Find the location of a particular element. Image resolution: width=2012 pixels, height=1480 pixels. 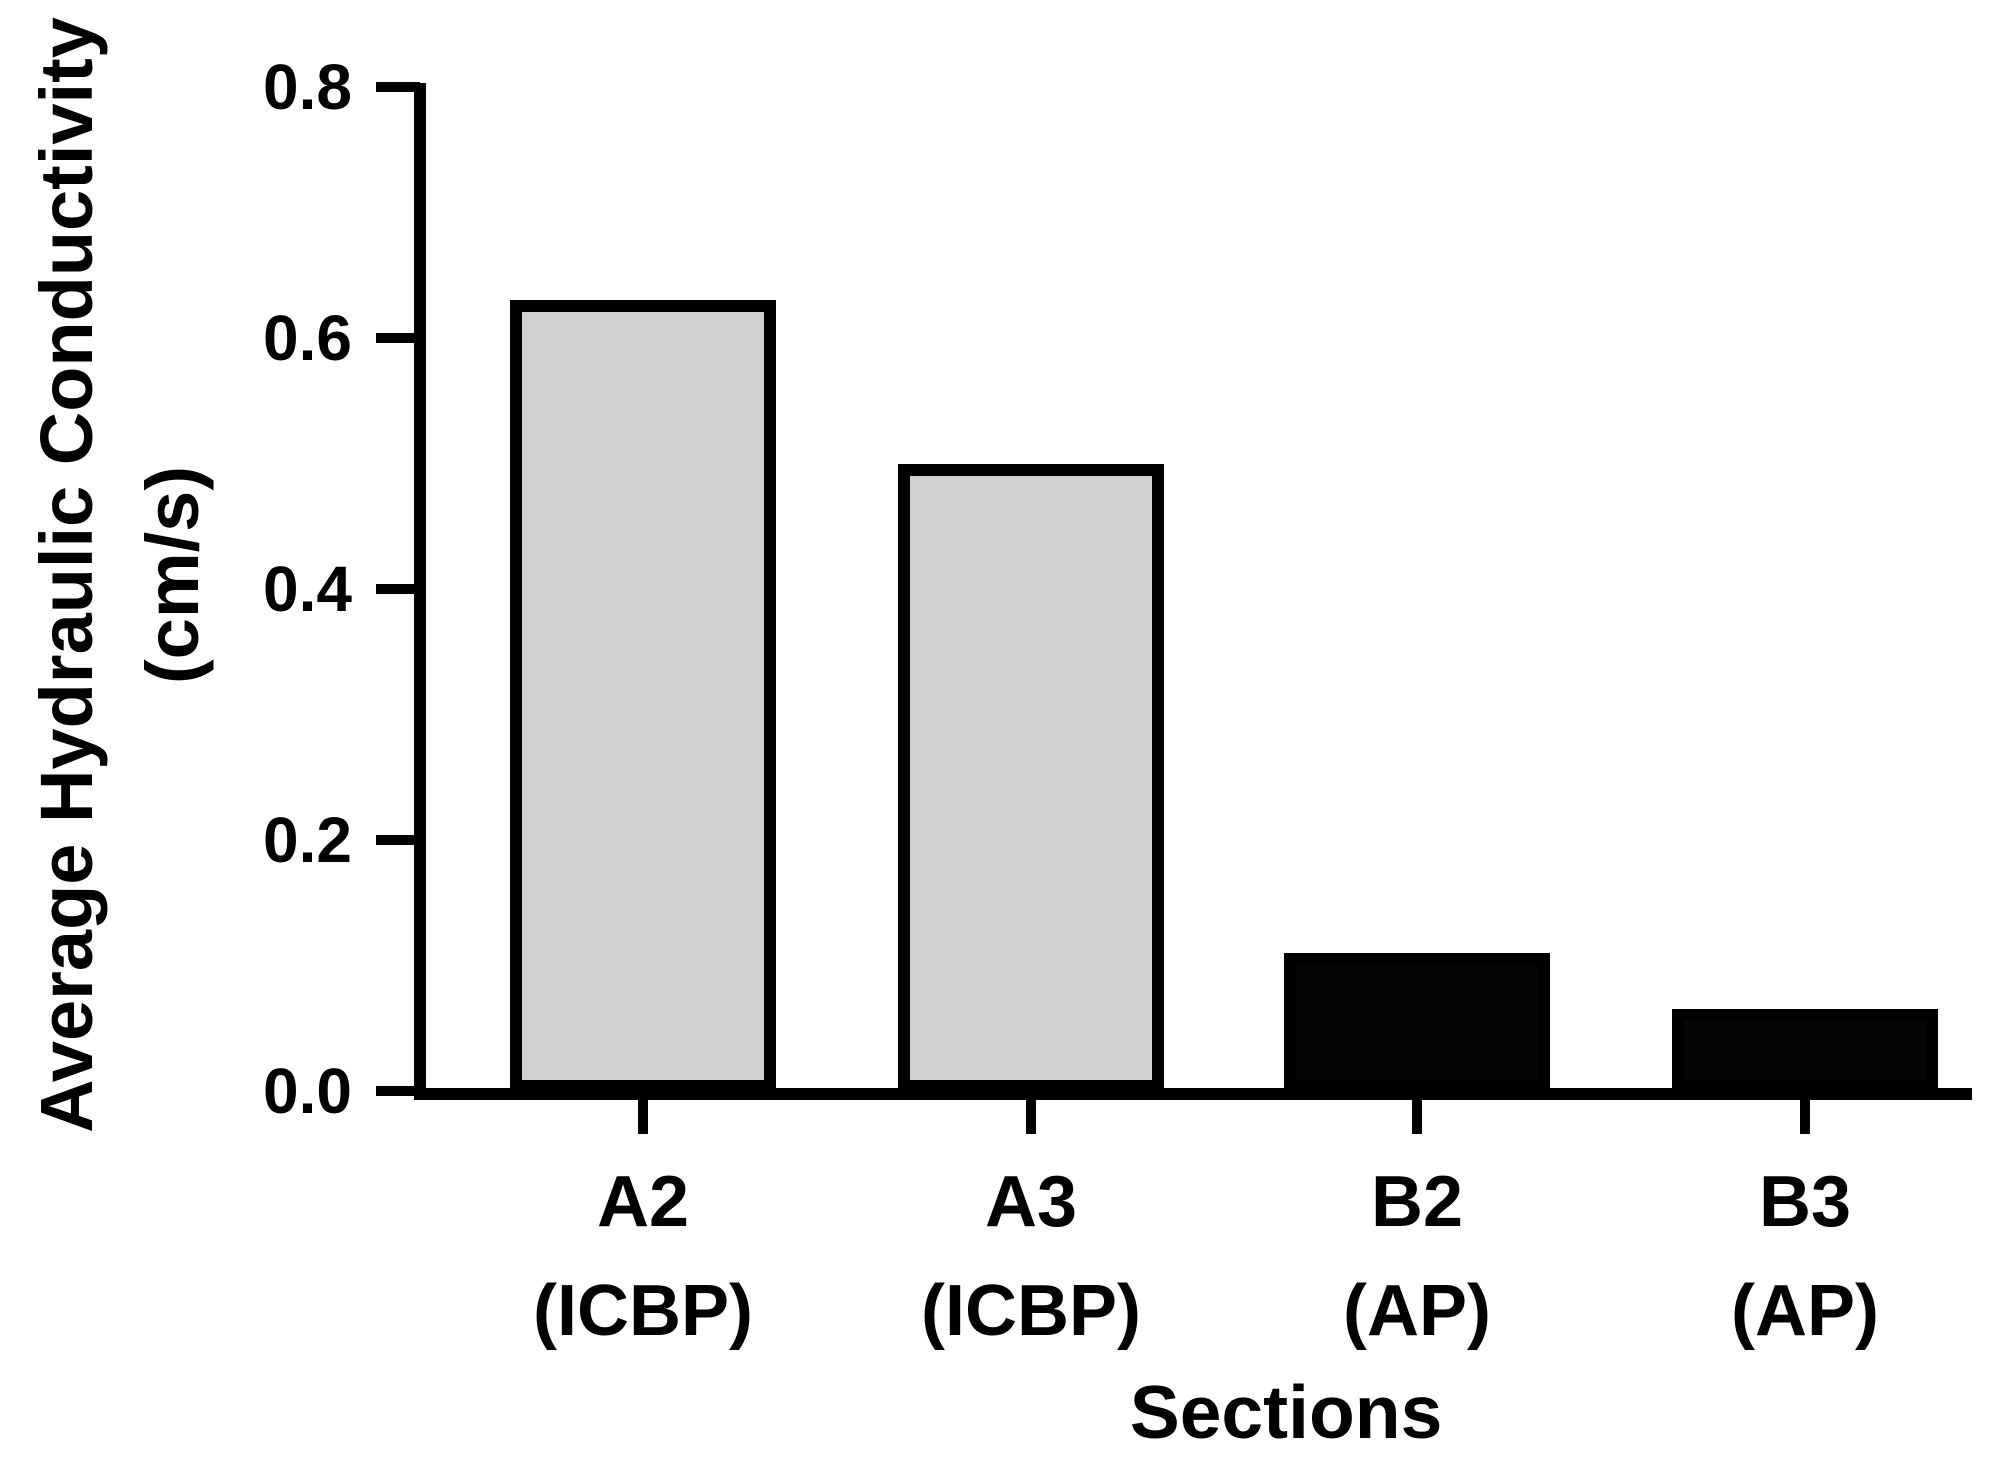

x-tick-label-B3: B3 is located at coordinates (1805, 1202).